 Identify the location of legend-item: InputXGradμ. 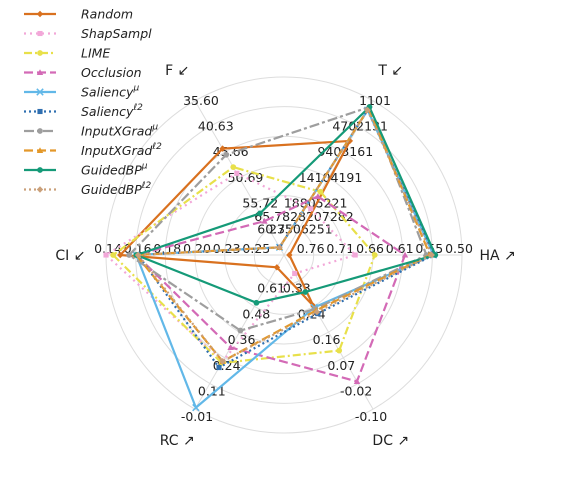
(91, 131).